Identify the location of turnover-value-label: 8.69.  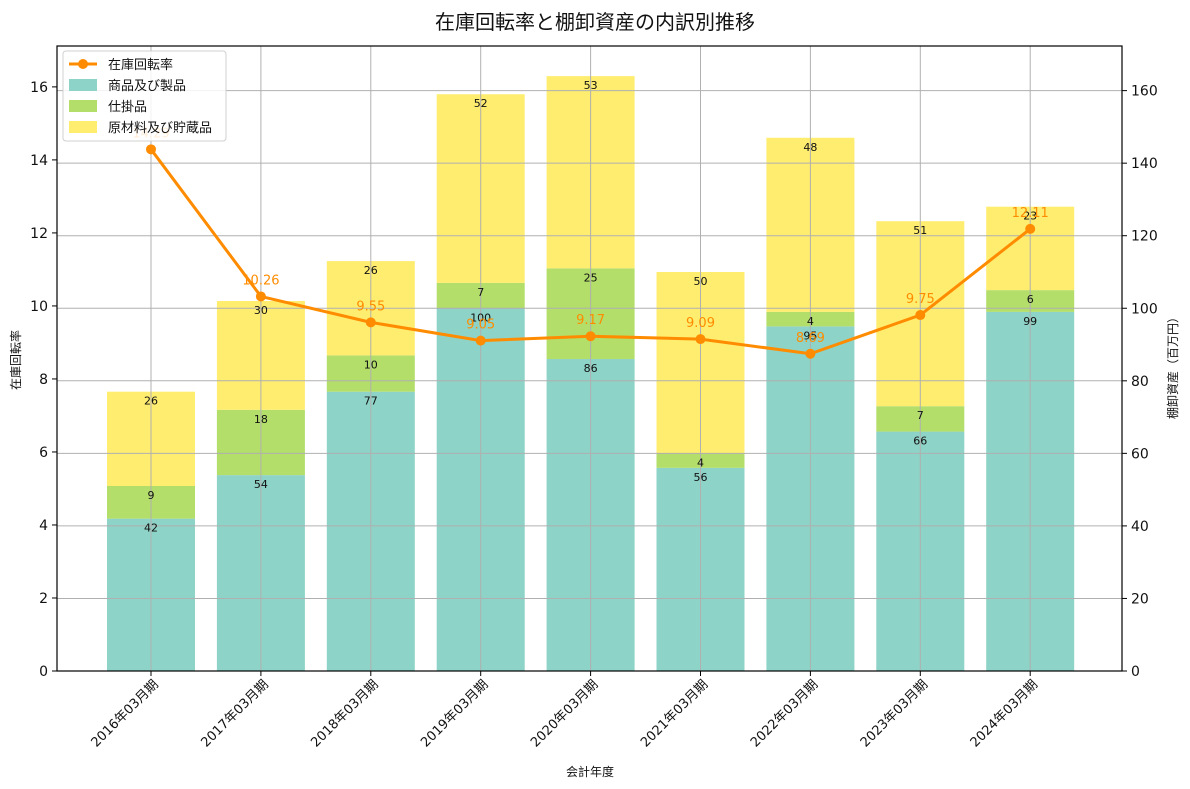
(810, 338).